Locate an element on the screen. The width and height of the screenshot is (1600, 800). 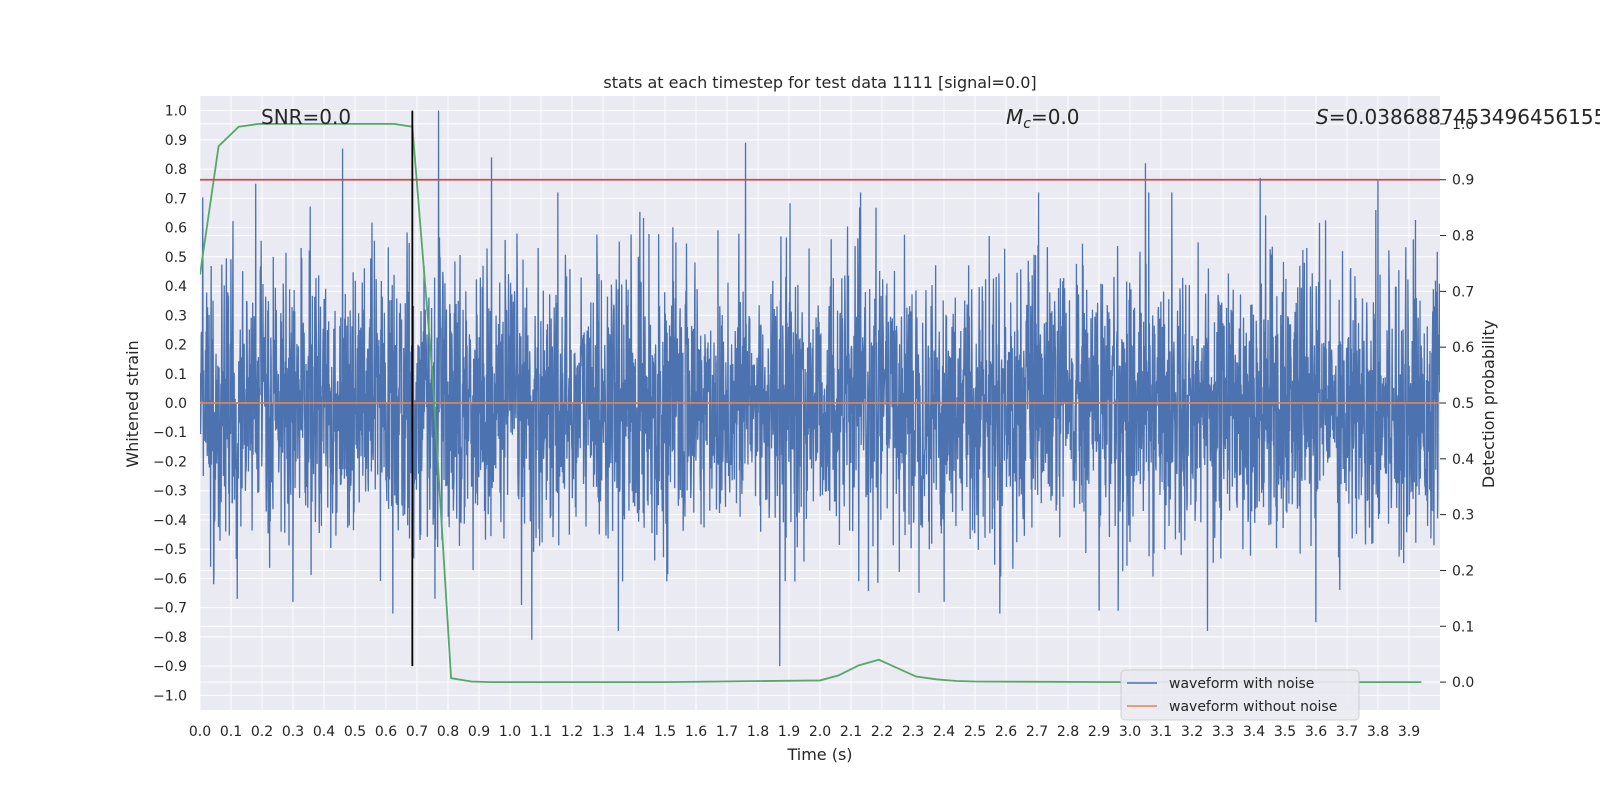
x-tick-label: 2.6 is located at coordinates (1006, 732).